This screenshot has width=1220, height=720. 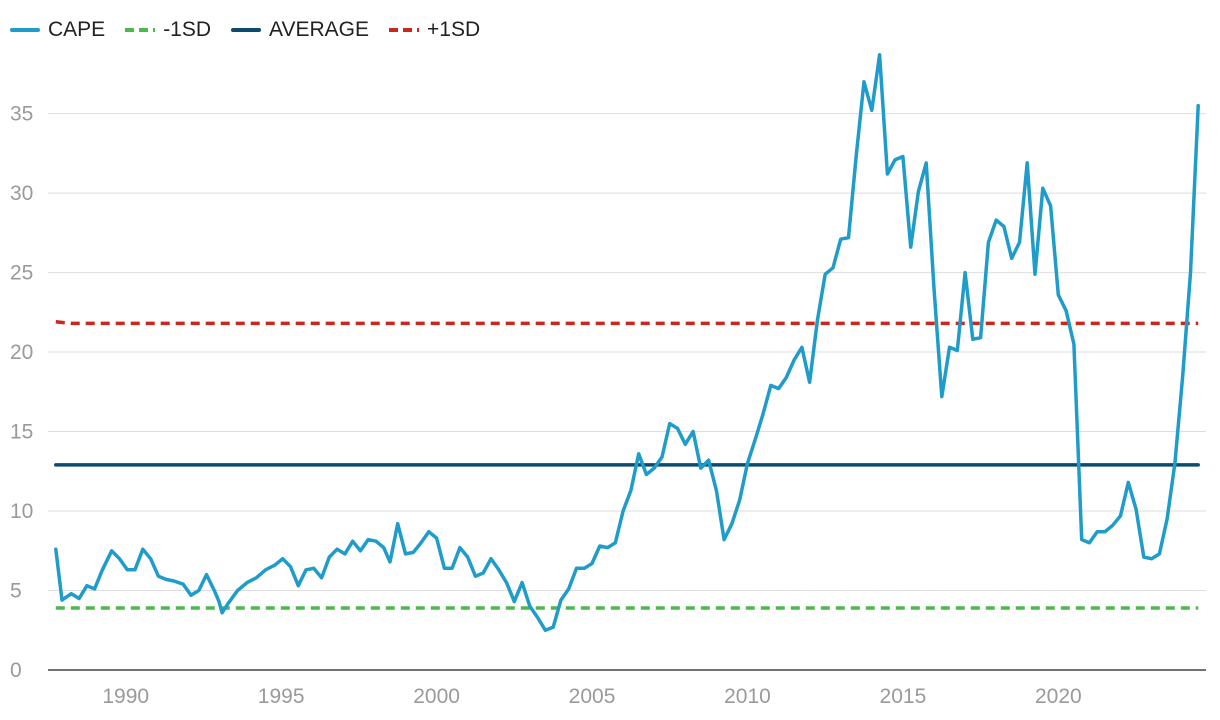 What do you see at coordinates (21, 352) in the screenshot?
I see `y-tick-label: 20` at bounding box center [21, 352].